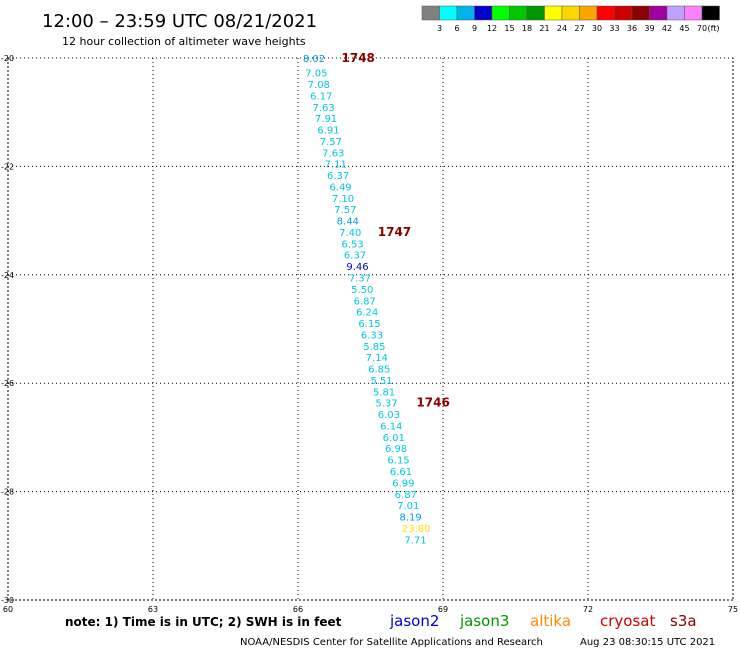 This screenshot has width=740, height=650. I want to click on scale-tick-label: 42, so click(667, 28).